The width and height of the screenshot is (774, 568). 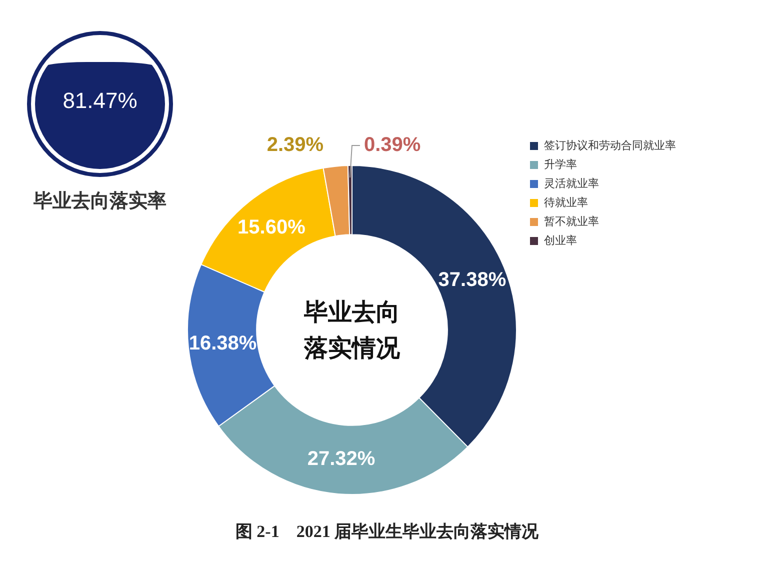 What do you see at coordinates (571, 183) in the screenshot?
I see `legend-label: 灵活就业率` at bounding box center [571, 183].